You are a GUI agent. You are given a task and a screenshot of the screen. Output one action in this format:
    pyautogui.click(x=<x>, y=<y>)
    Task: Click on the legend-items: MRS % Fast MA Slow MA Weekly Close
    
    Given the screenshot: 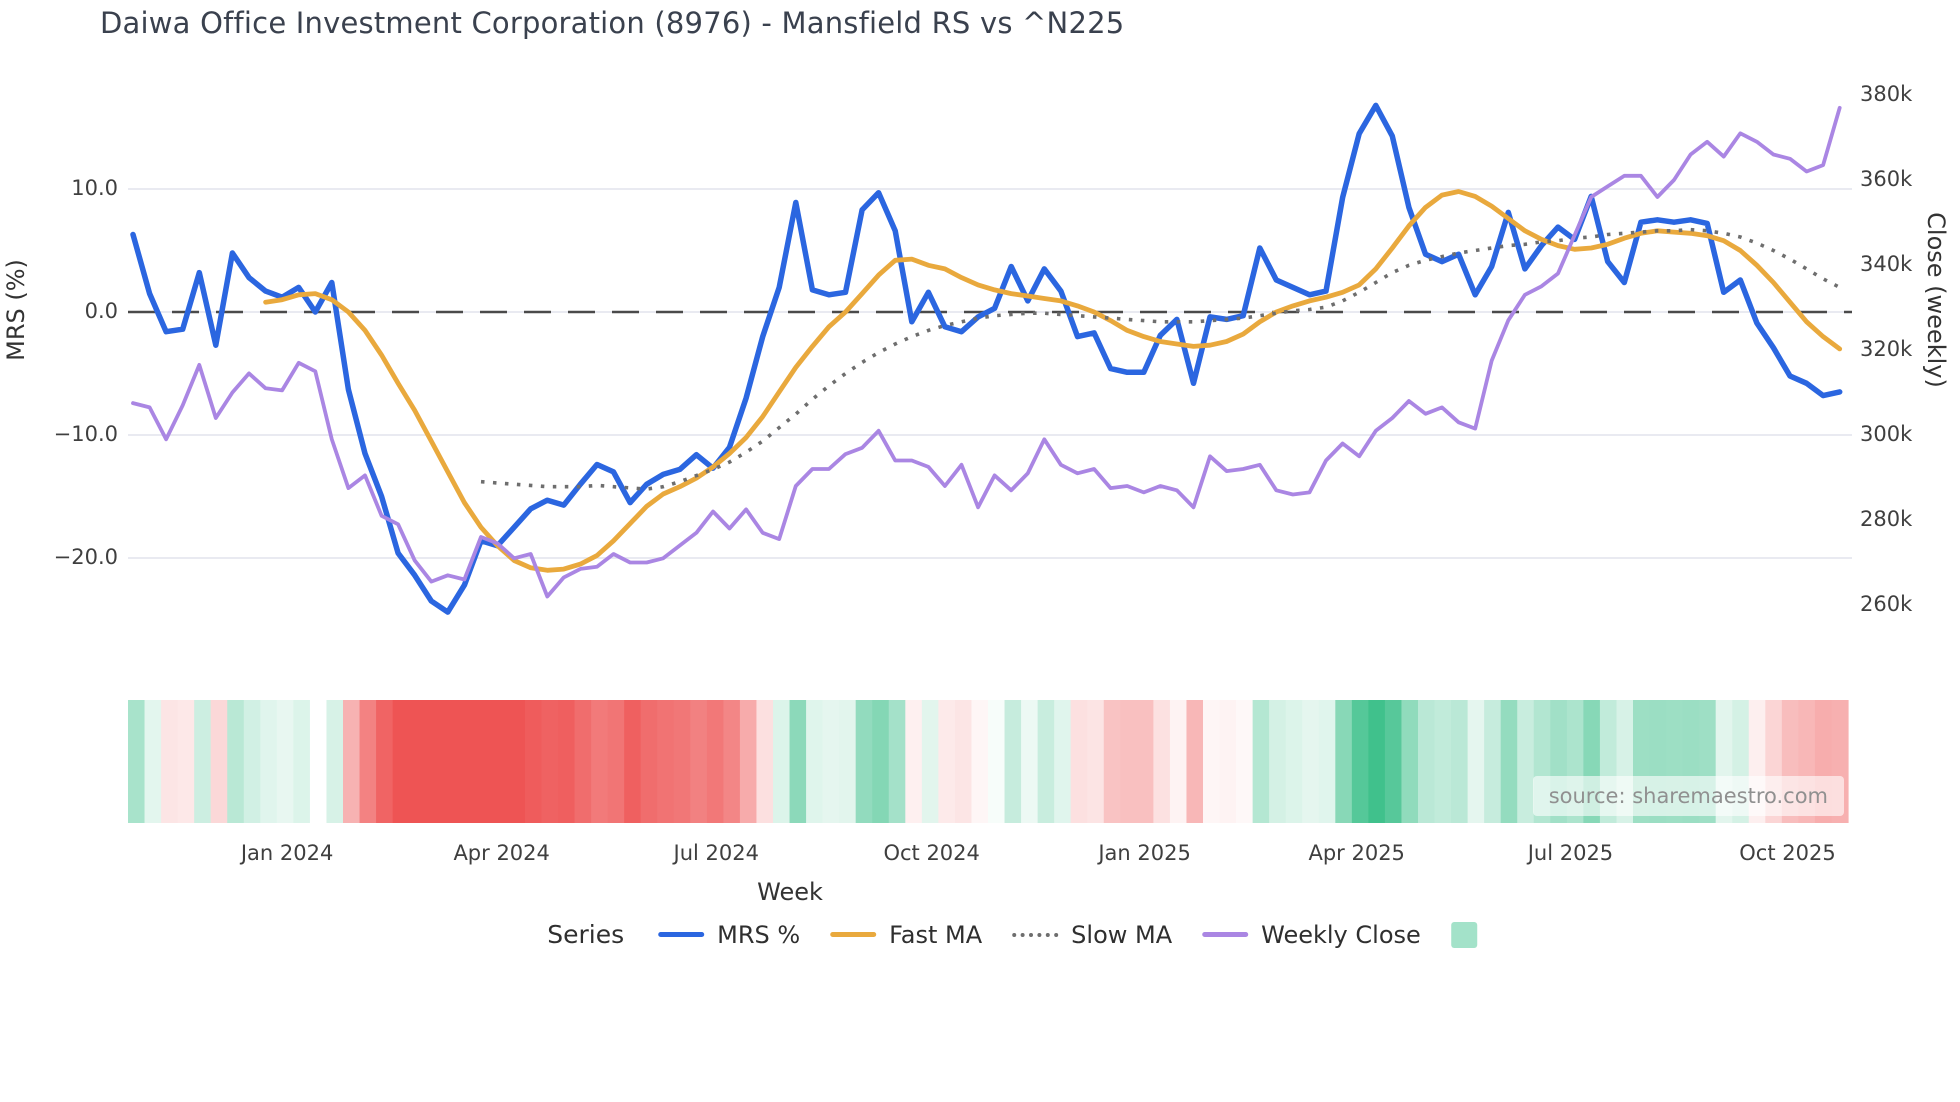 What is the action you would take?
    pyautogui.click(x=1067, y=935)
    